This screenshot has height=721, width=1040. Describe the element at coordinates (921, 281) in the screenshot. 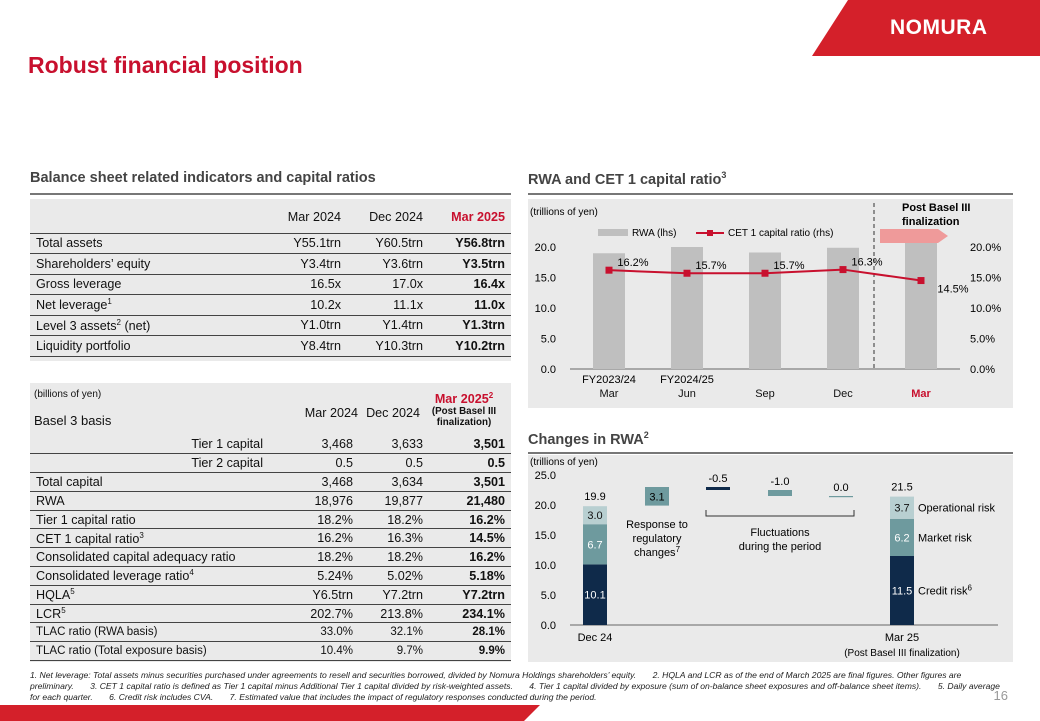

I see `cet1-point` at that location.